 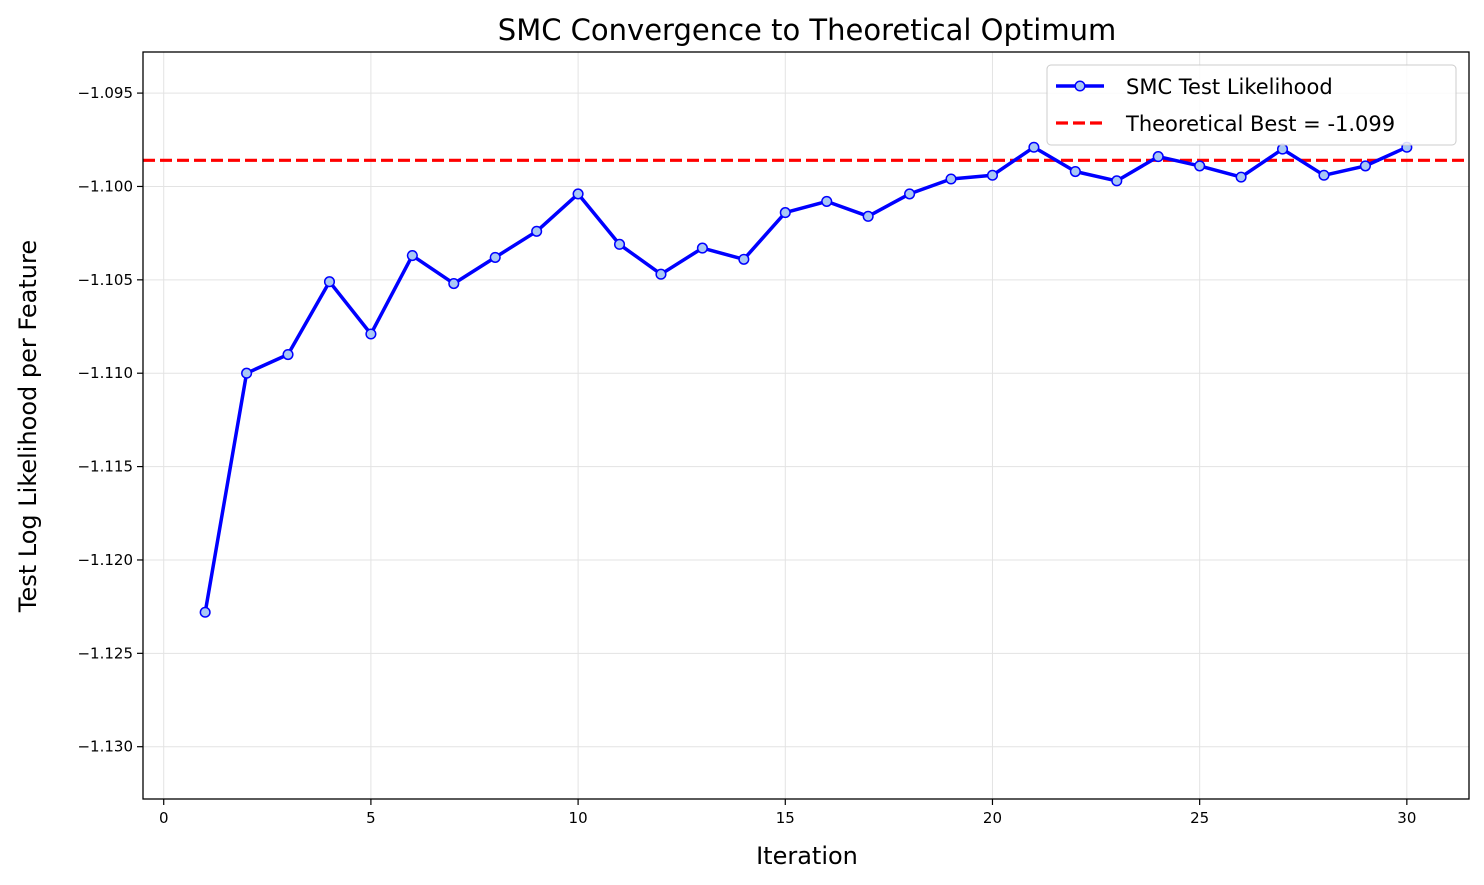 I want to click on x-tick-label: 10, so click(x=578, y=818).